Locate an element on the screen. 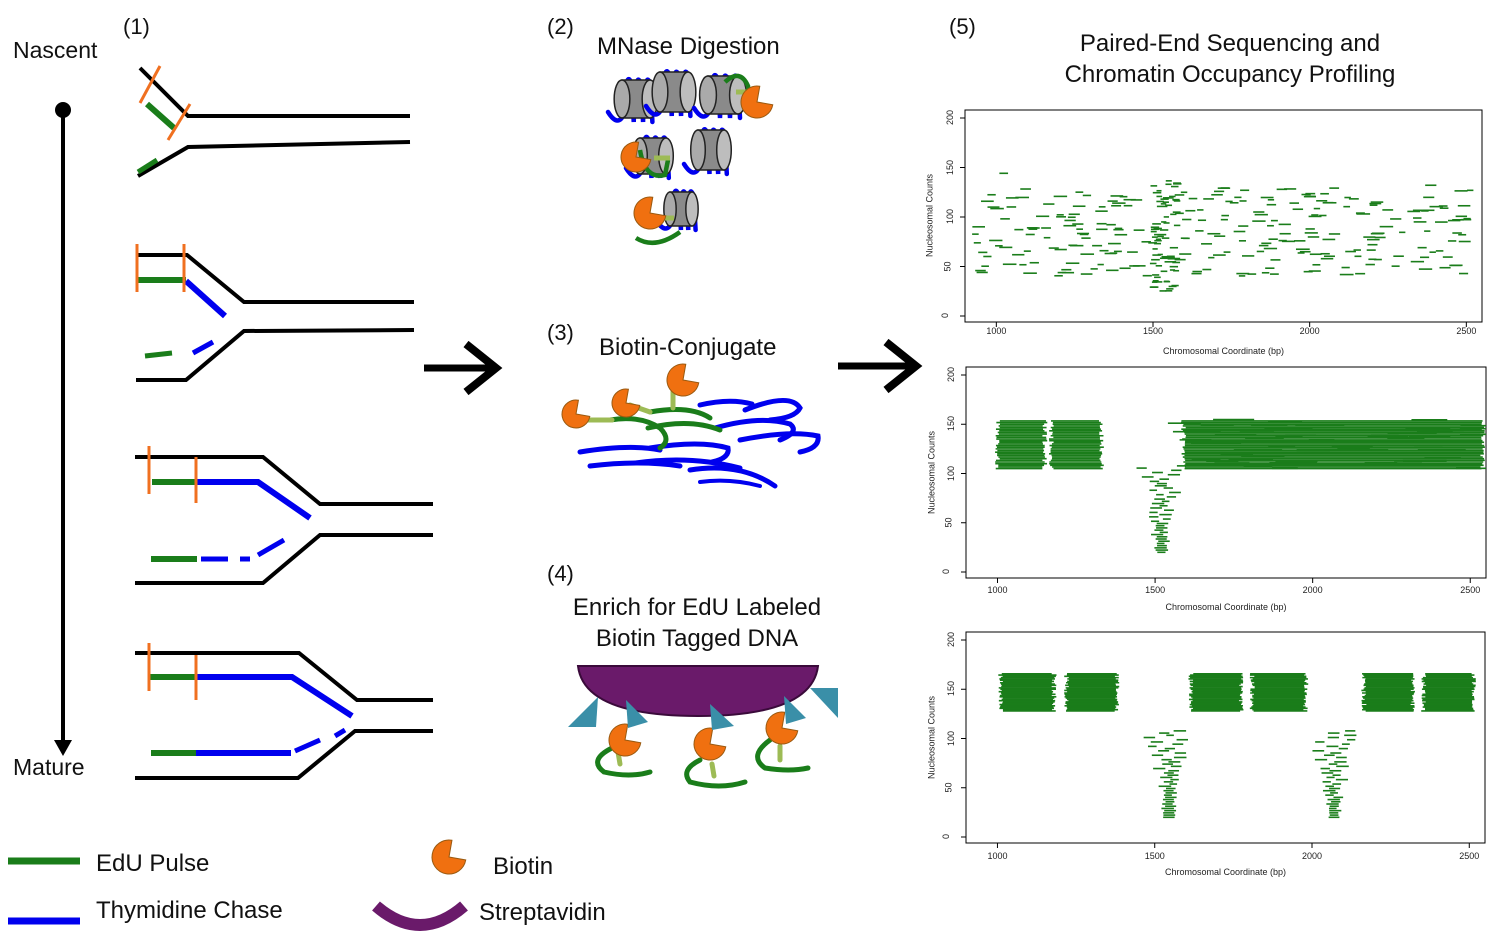 The width and height of the screenshot is (1494, 946). maturation-timeline is located at coordinates (63, 429).